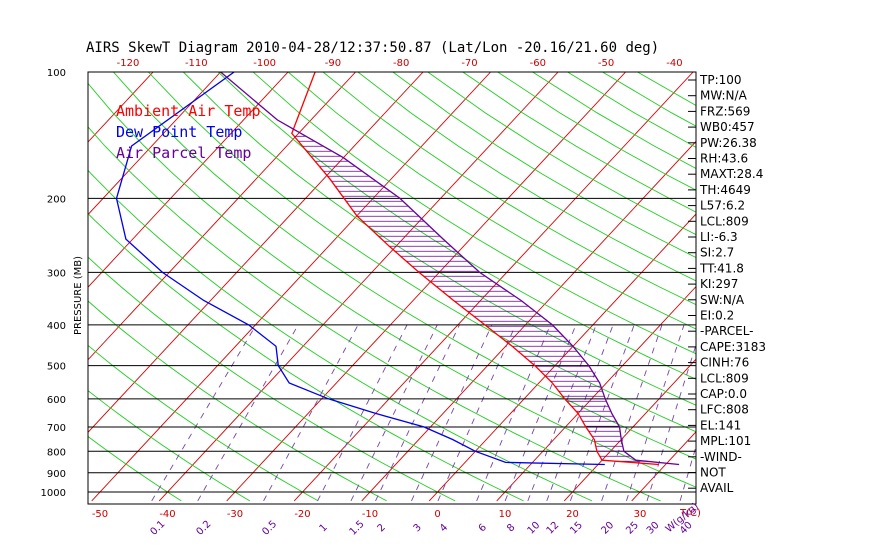 Image resolution: width=870 pixels, height=560 pixels. I want to click on index-entry: CAP:0.0, so click(723, 394).